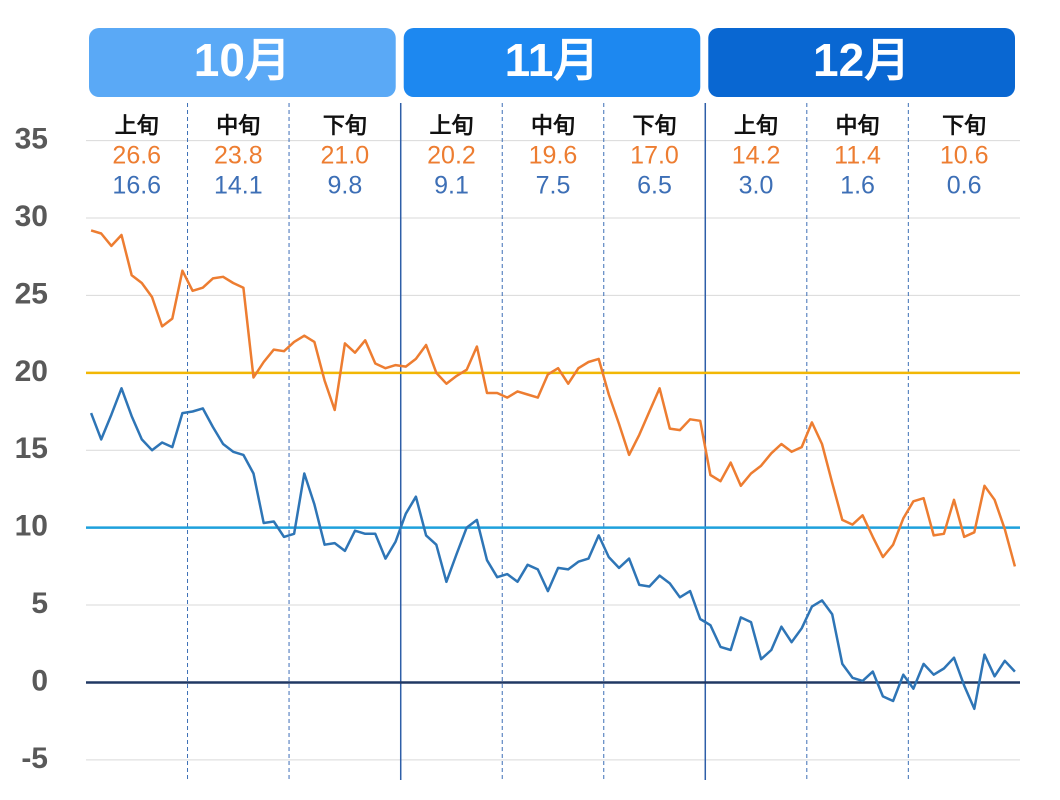 This screenshot has width=1060, height=800. Describe the element at coordinates (39, 603) in the screenshot. I see `y-tick-label: 5` at that location.